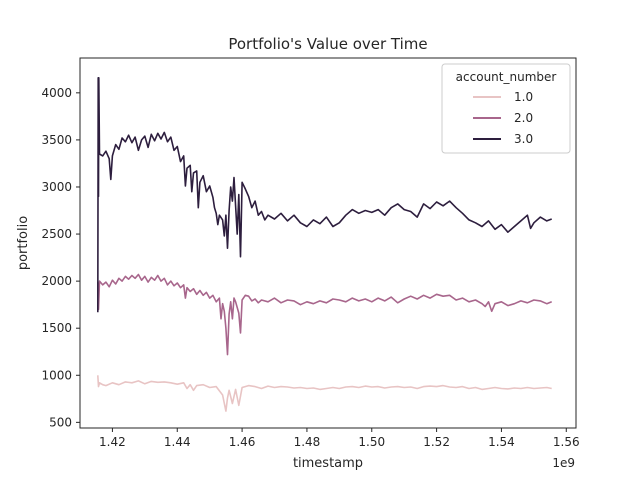  What do you see at coordinates (506, 77) in the screenshot?
I see `legend-title: account_number` at bounding box center [506, 77].